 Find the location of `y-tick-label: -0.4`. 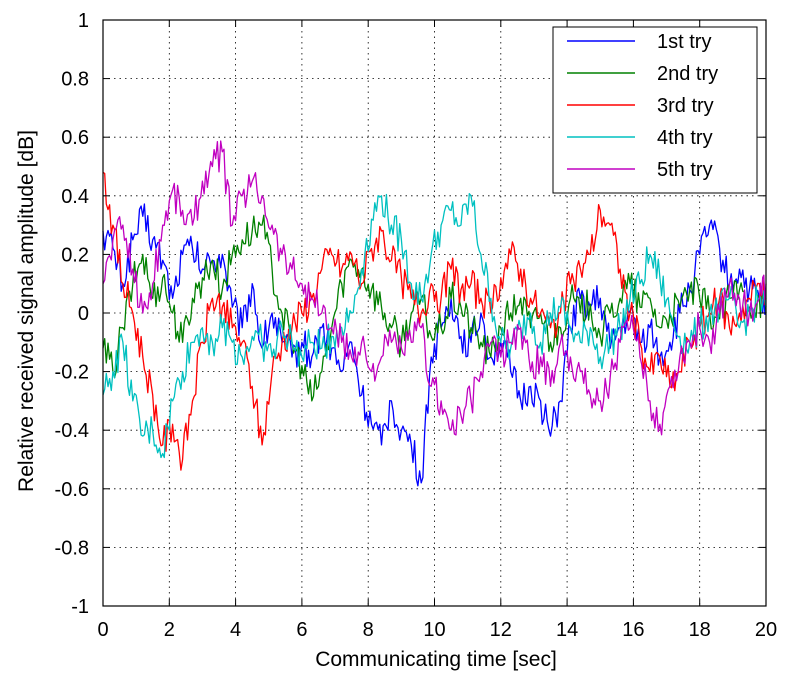

y-tick-label: -0.4 is located at coordinates (72, 431).